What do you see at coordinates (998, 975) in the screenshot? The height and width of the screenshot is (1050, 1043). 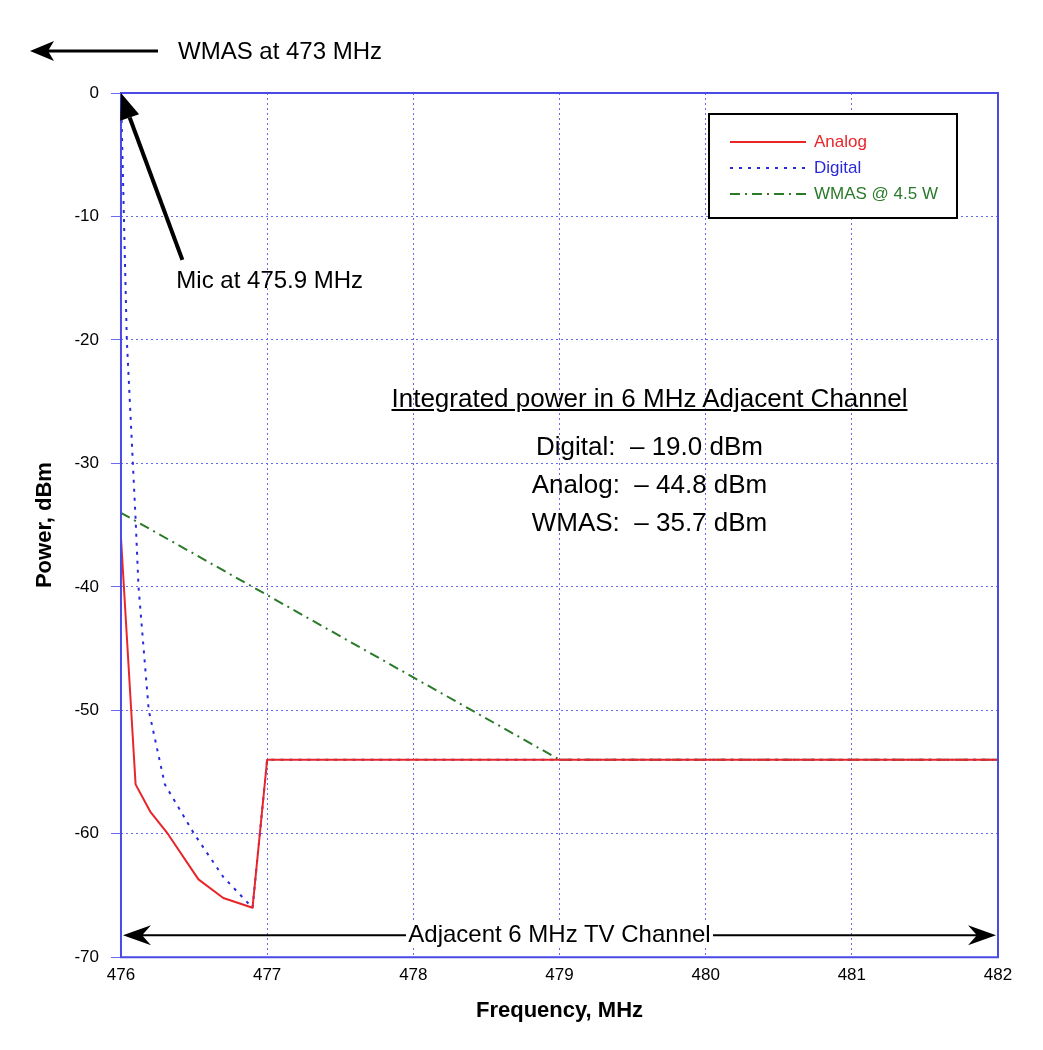 I see `x-tick-label: 482` at bounding box center [998, 975].